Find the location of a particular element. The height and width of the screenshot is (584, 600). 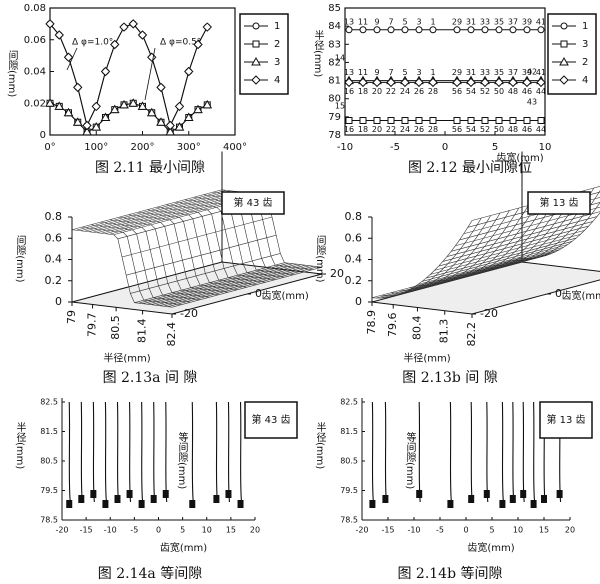

y-tick-label: 80 is located at coordinates (334, 99).